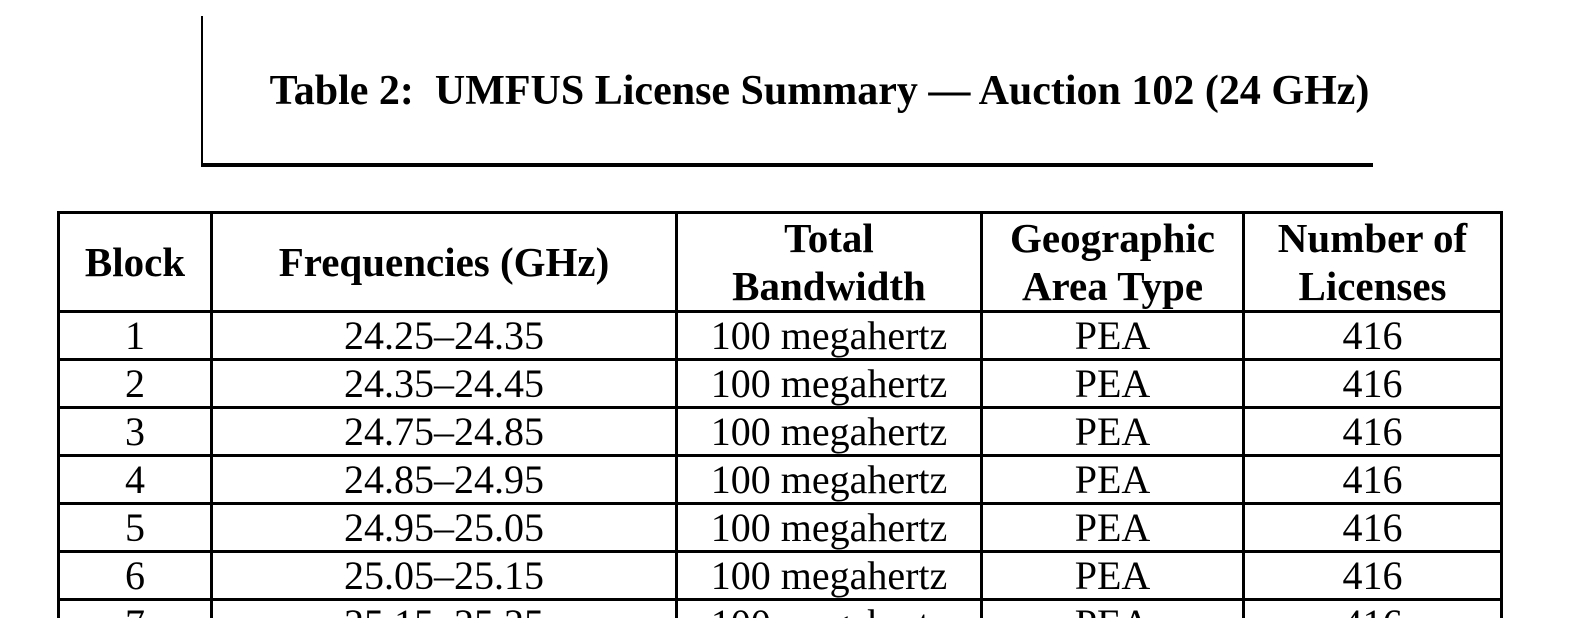 This screenshot has height=618, width=1574. Describe the element at coordinates (135, 432) in the screenshot. I see `cell-block: 3` at that location.